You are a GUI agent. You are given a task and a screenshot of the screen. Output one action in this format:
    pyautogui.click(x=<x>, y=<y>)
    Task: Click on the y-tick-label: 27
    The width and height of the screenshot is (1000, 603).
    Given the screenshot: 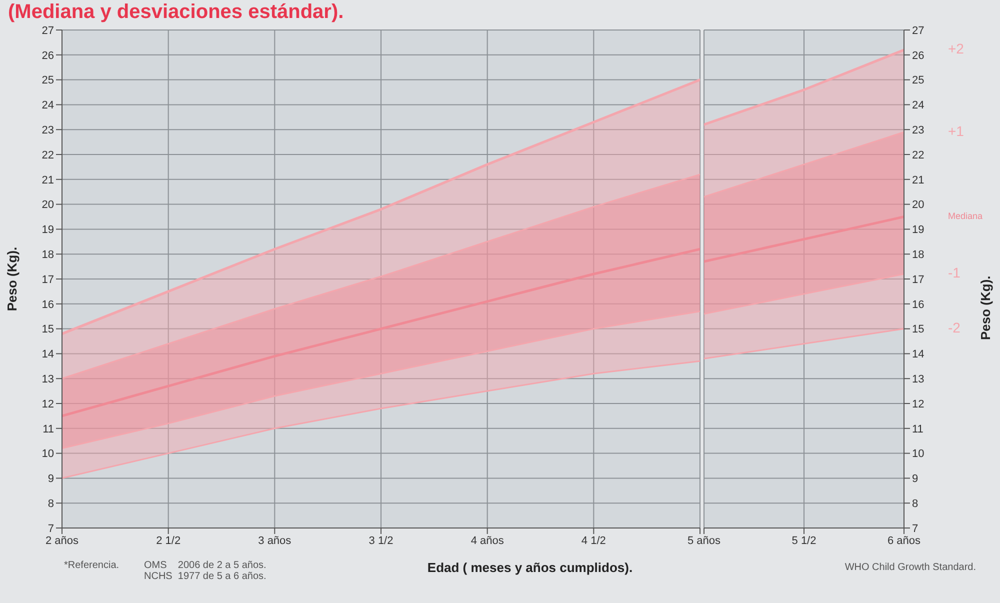 What is the action you would take?
    pyautogui.click(x=48, y=30)
    